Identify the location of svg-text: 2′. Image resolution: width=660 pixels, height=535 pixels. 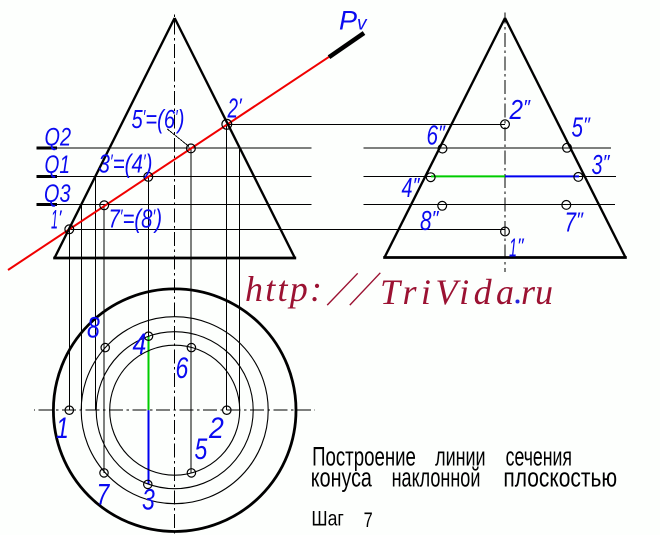
(235, 108).